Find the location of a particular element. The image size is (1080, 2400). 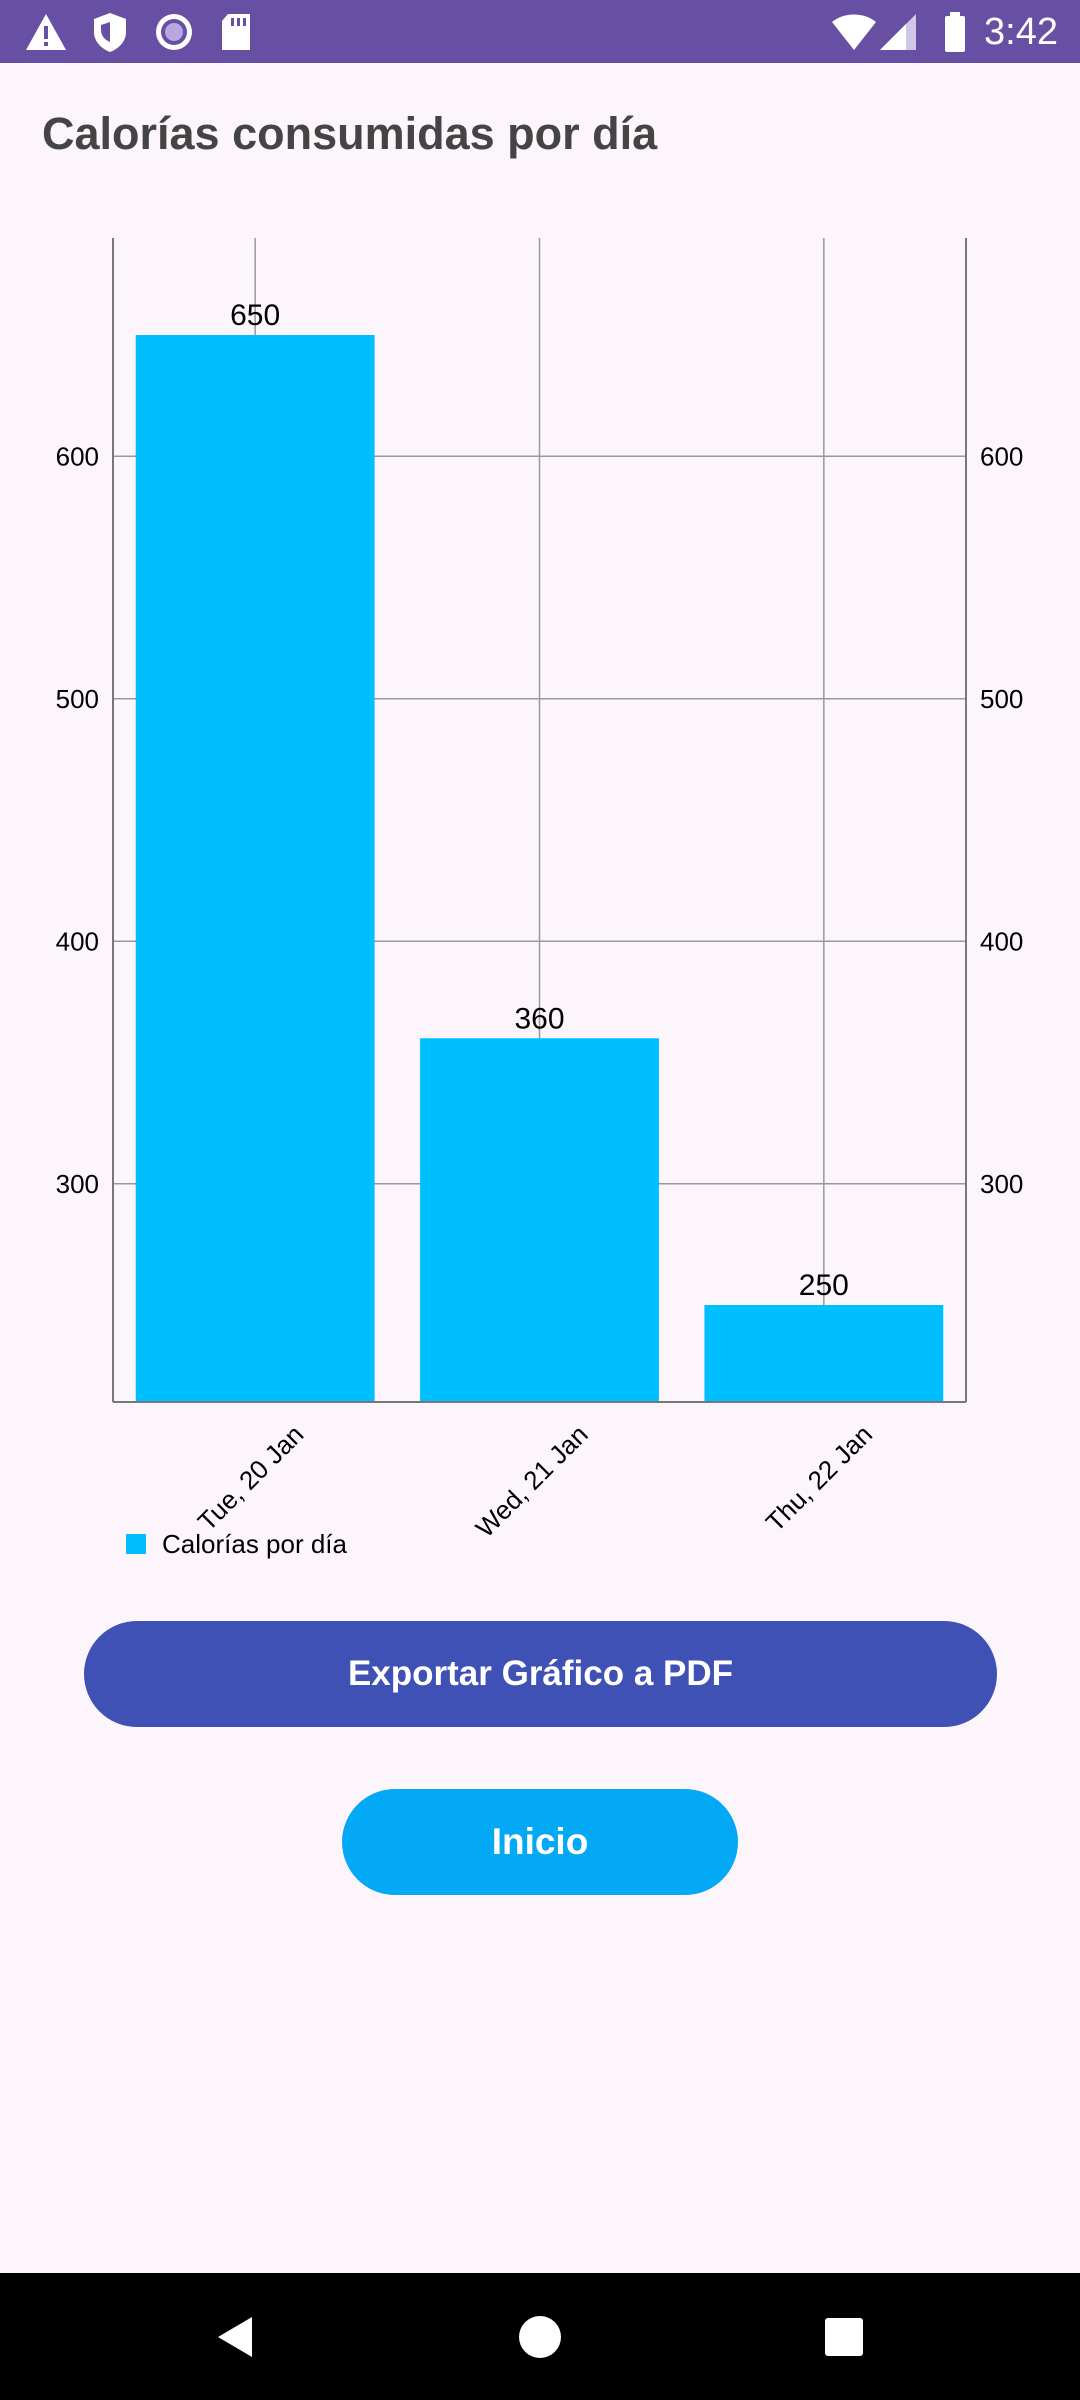

legend-swatch is located at coordinates (136, 1544).